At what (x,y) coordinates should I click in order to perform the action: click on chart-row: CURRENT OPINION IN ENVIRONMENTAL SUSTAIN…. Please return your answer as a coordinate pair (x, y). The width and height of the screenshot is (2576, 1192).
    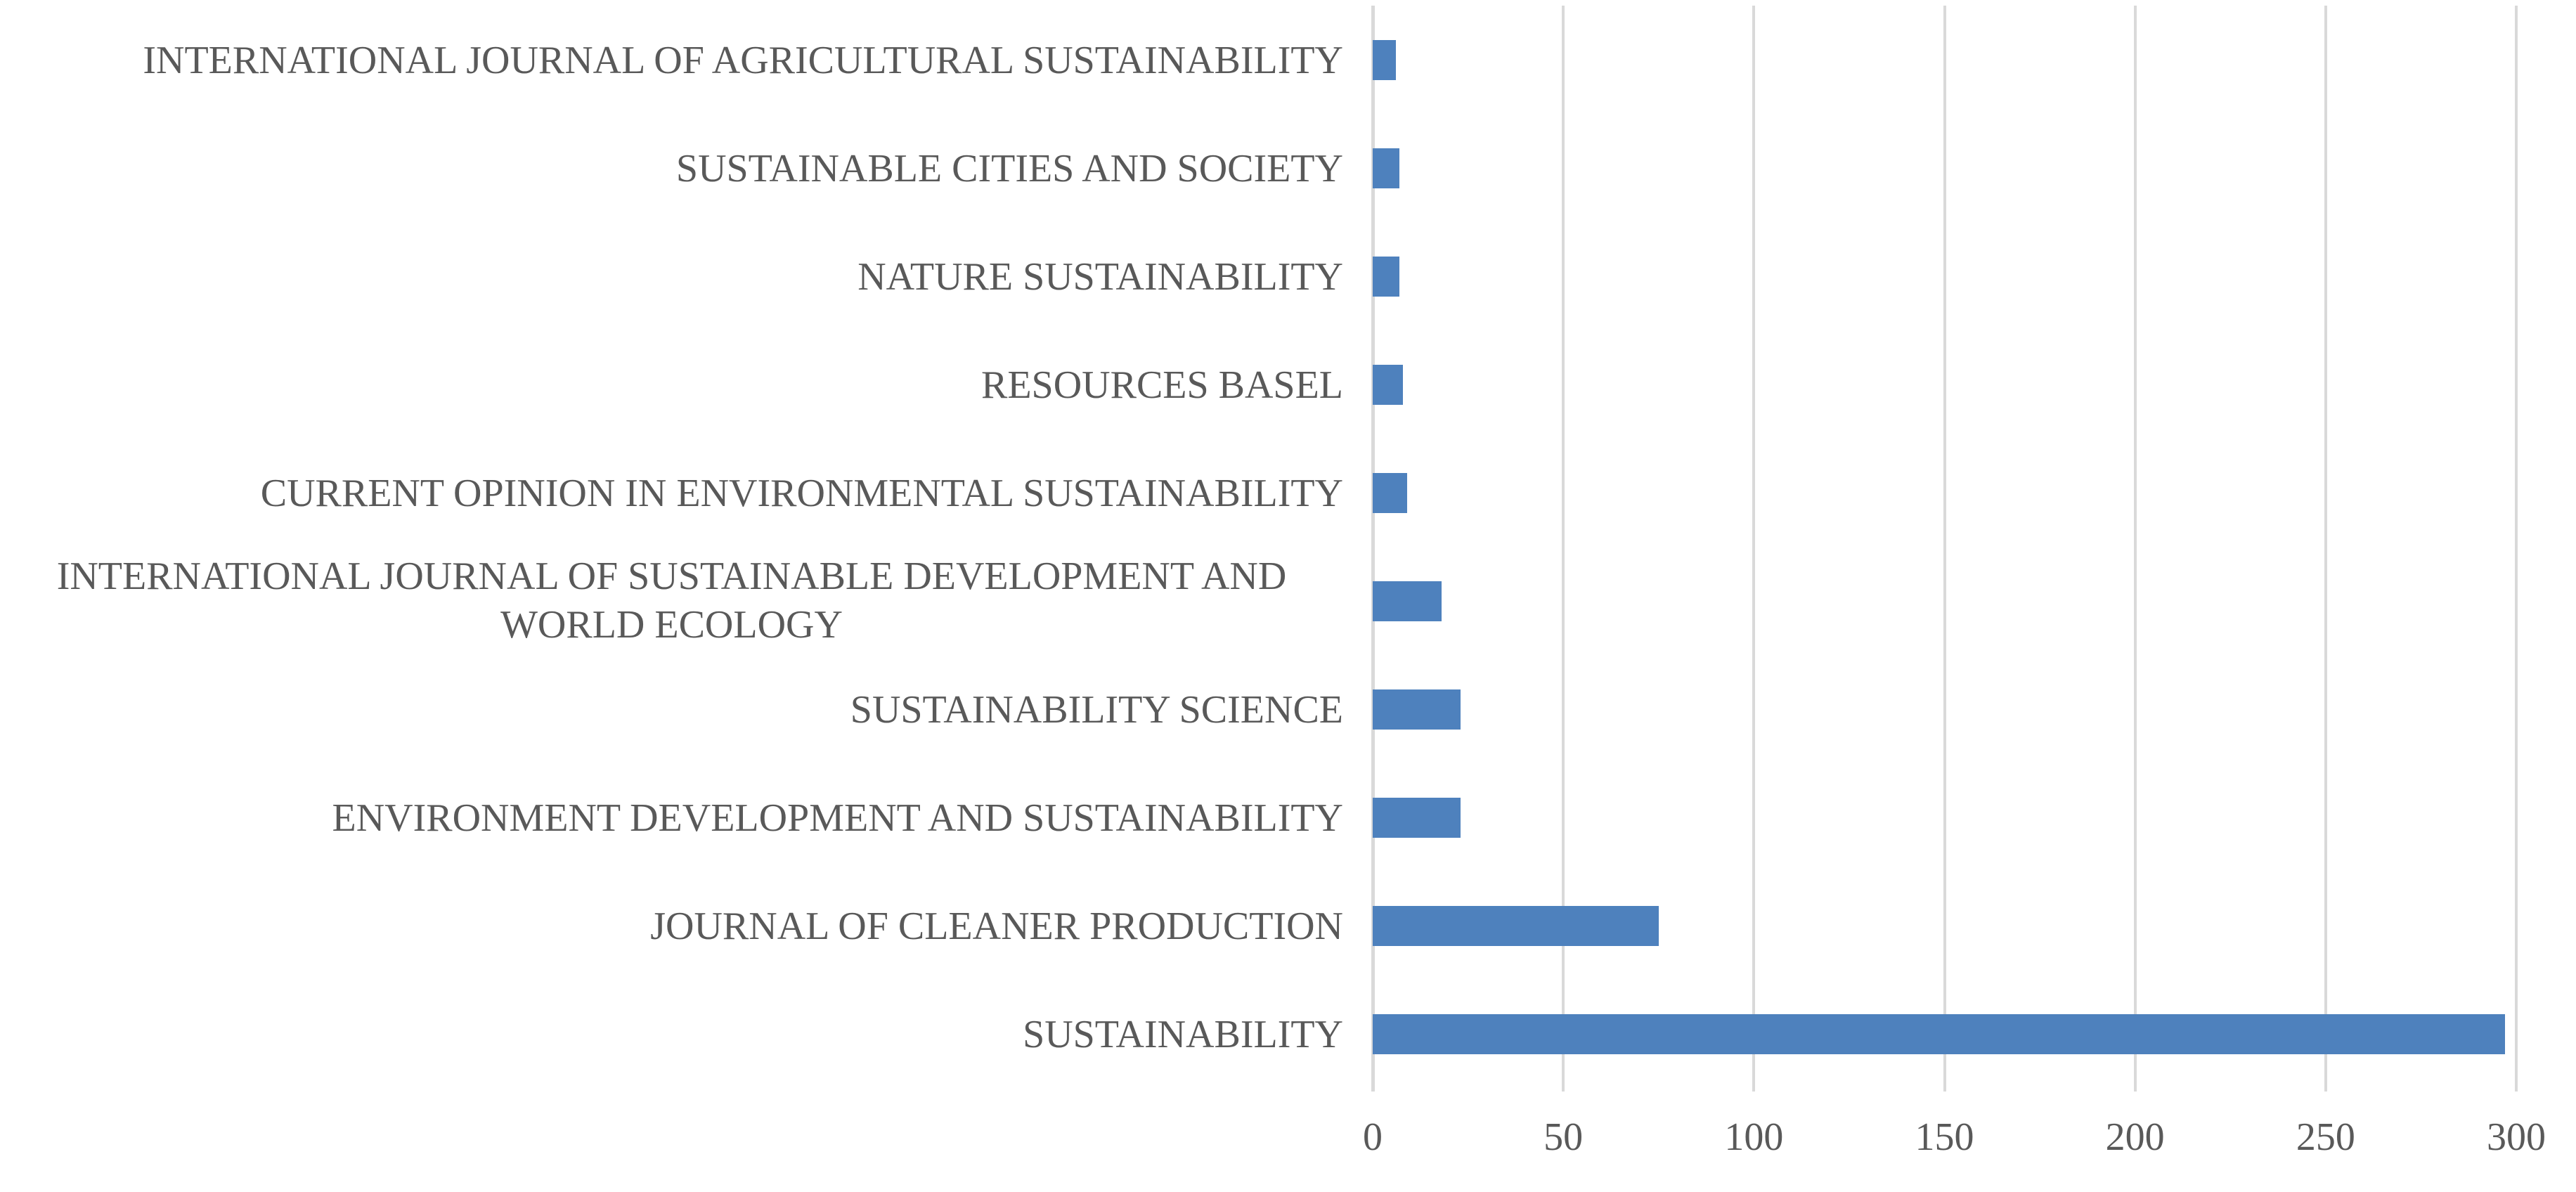
    Looking at the image, I should click on (1288, 493).